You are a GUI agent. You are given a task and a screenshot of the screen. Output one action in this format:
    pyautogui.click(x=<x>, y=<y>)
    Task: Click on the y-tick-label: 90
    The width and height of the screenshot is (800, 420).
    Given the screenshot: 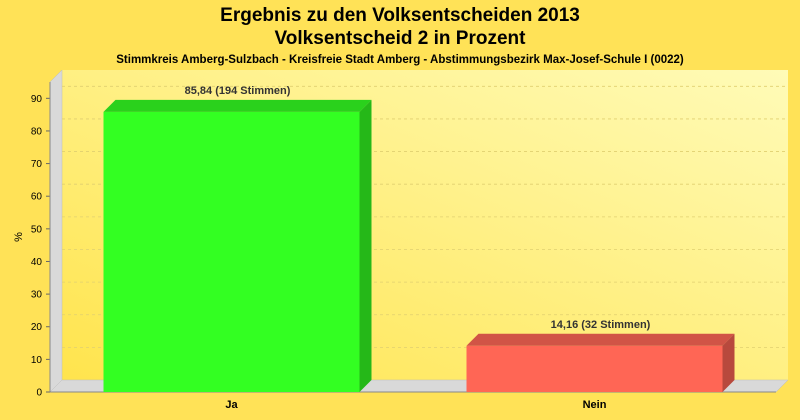 What is the action you would take?
    pyautogui.click(x=37, y=99)
    